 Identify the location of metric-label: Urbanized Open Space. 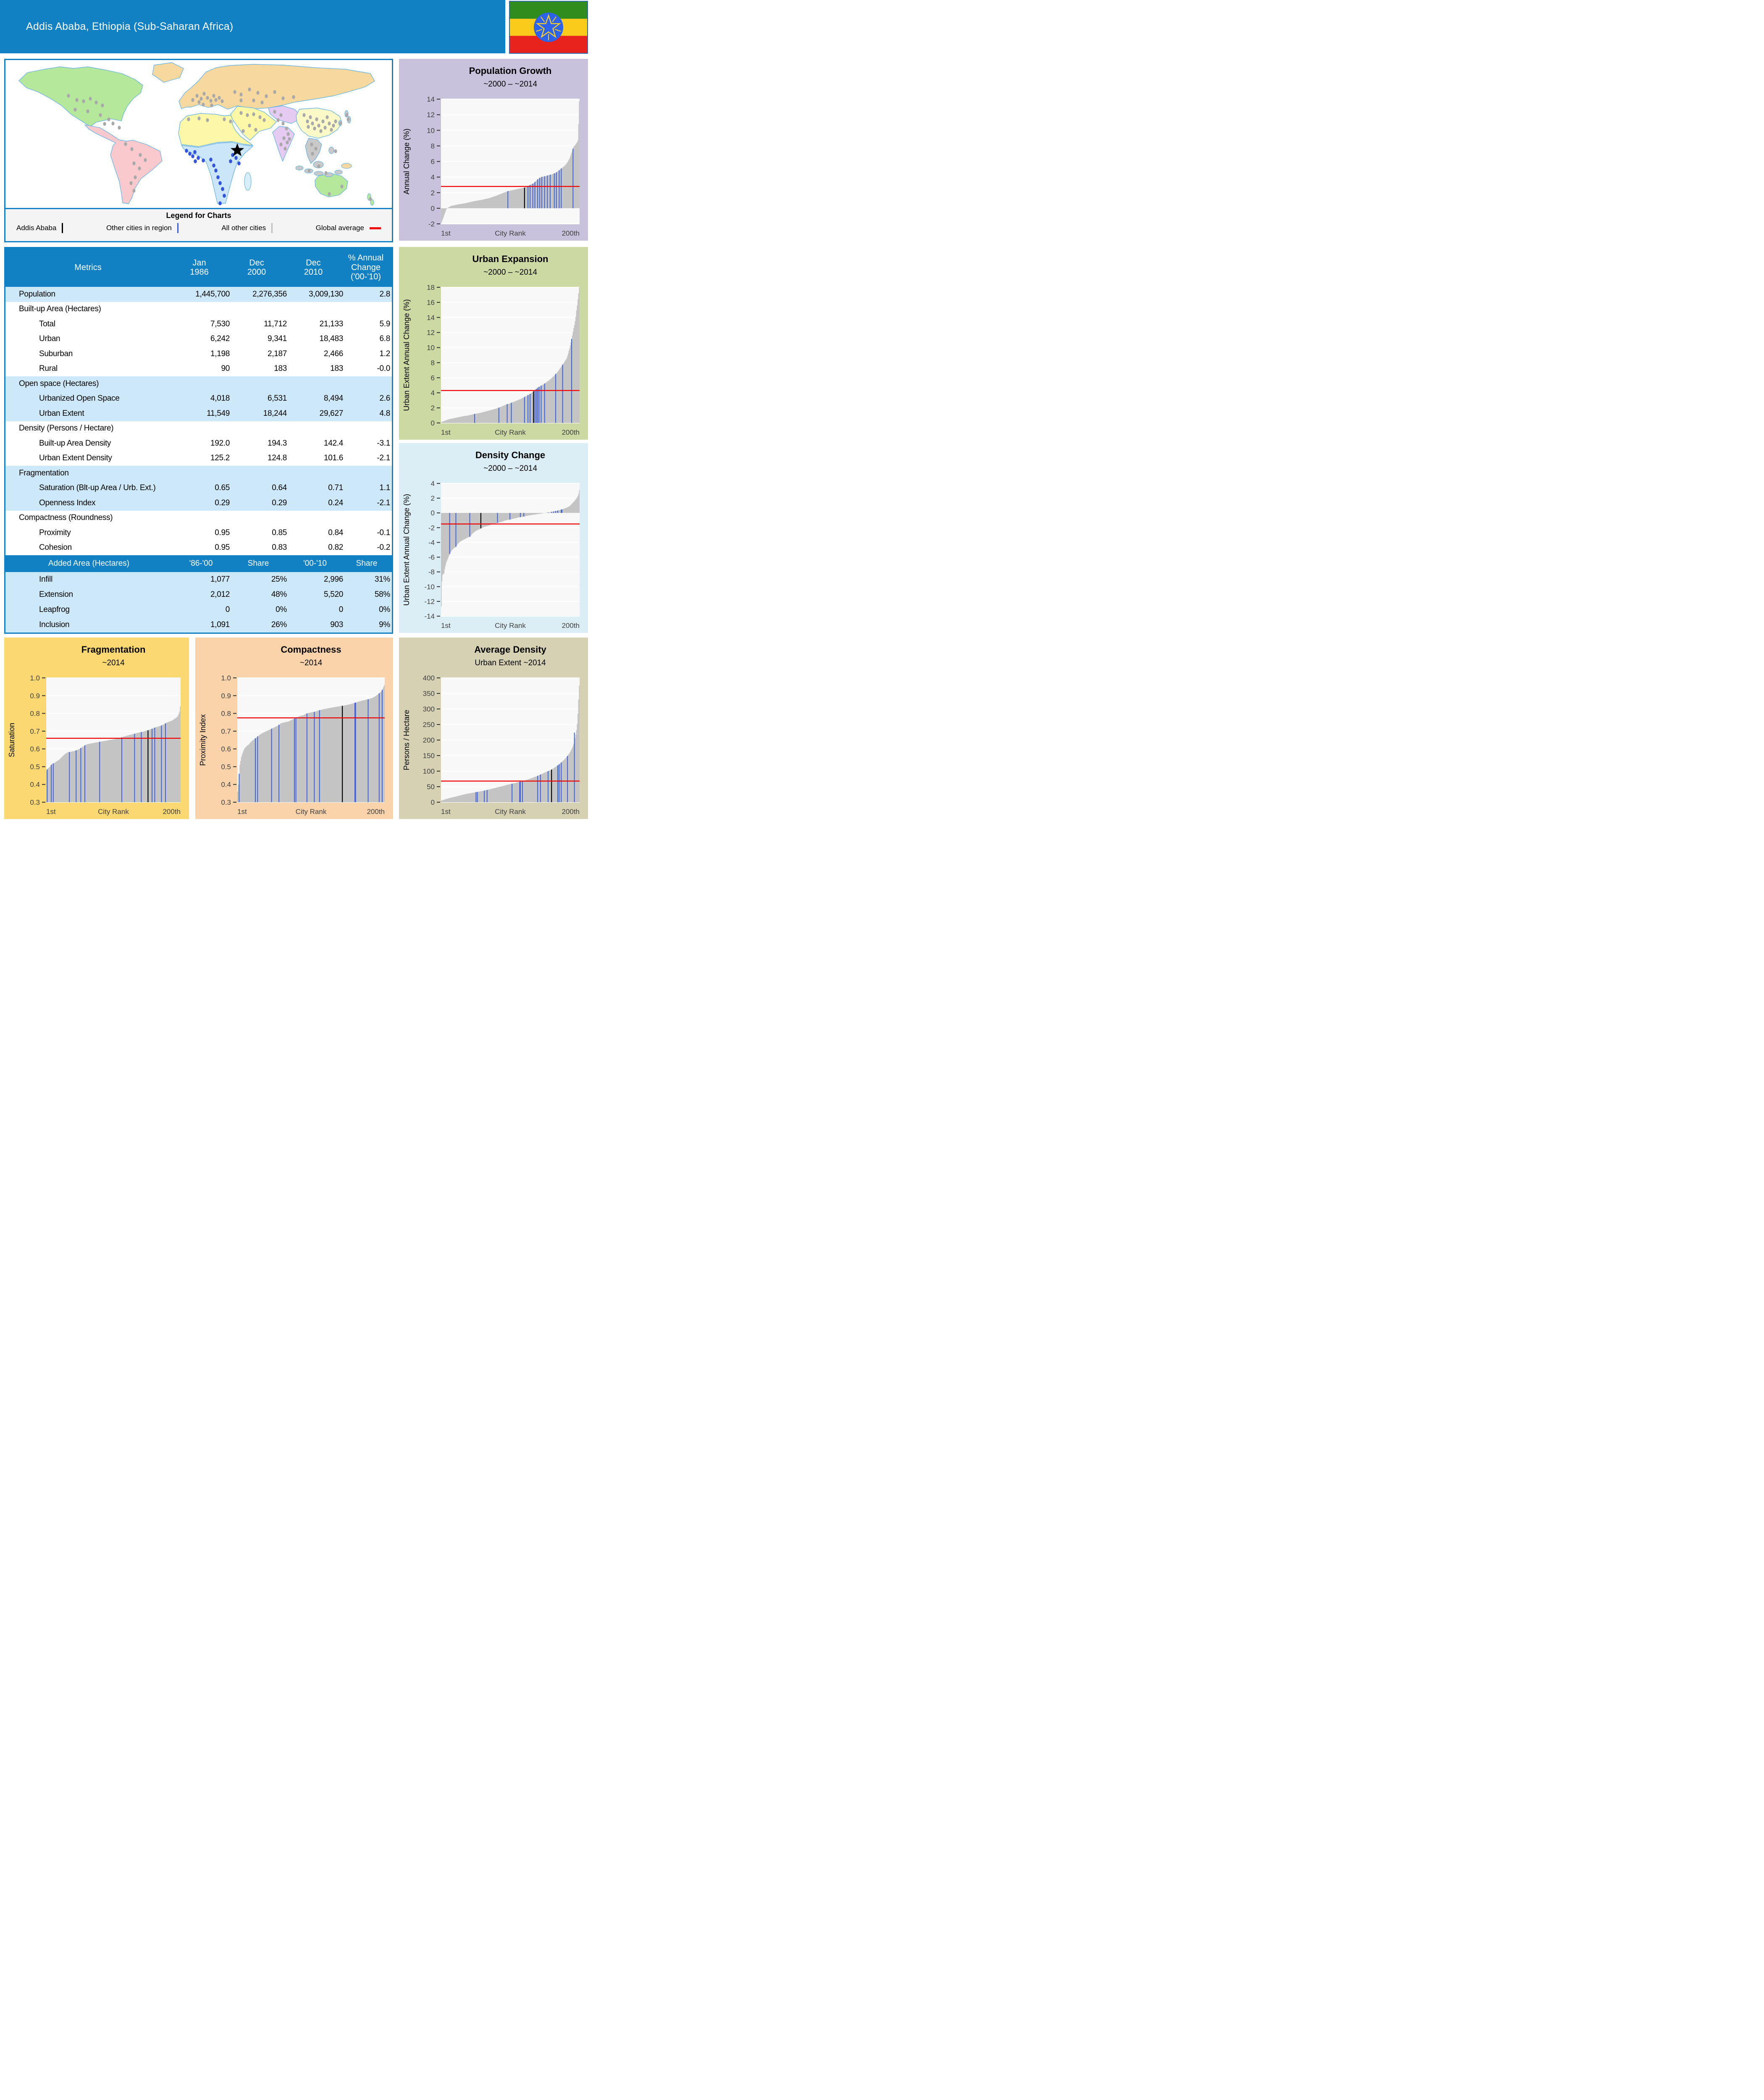
(79, 398).